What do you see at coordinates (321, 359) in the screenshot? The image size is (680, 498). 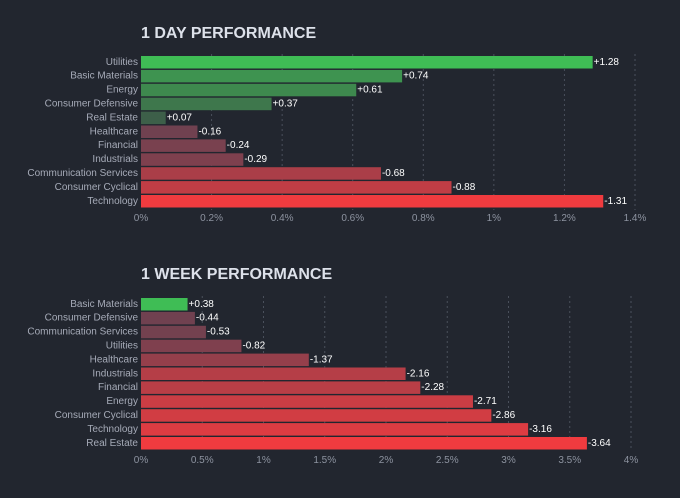 I see `week-value-label: -1.37` at bounding box center [321, 359].